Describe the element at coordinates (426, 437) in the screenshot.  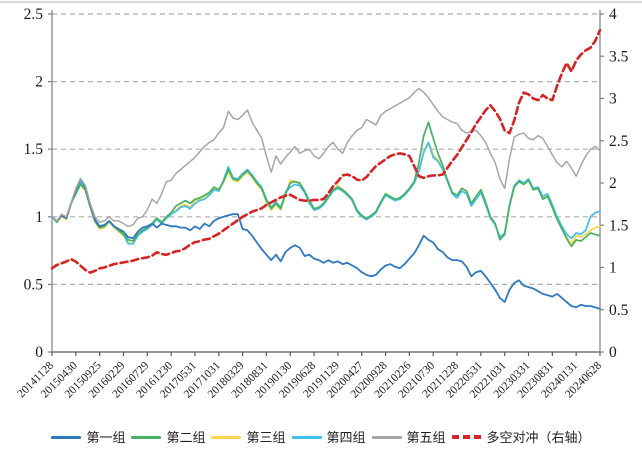
I see `legend-label: 第五组` at that location.